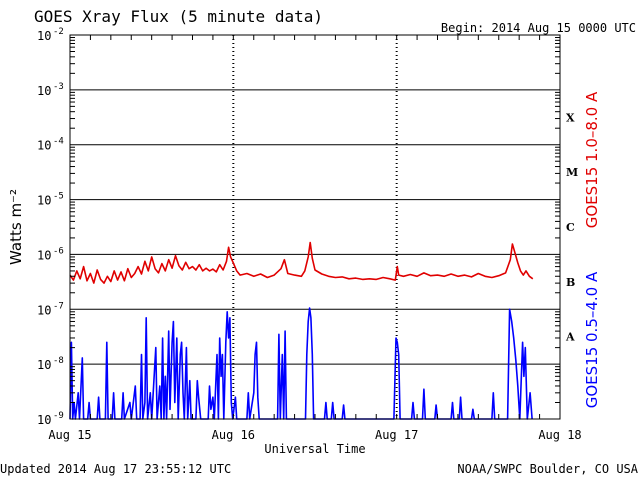 The image size is (640, 480). Describe the element at coordinates (115, 469) in the screenshot. I see `updated-timestamp: Updated 2014 Aug 17 23:55:12 UTC` at that location.